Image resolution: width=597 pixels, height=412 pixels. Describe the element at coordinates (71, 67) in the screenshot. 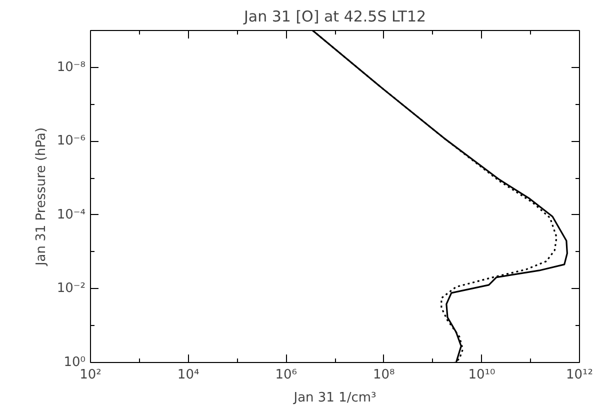

I see `y-tick-label: 10⁻⁸` at that location.